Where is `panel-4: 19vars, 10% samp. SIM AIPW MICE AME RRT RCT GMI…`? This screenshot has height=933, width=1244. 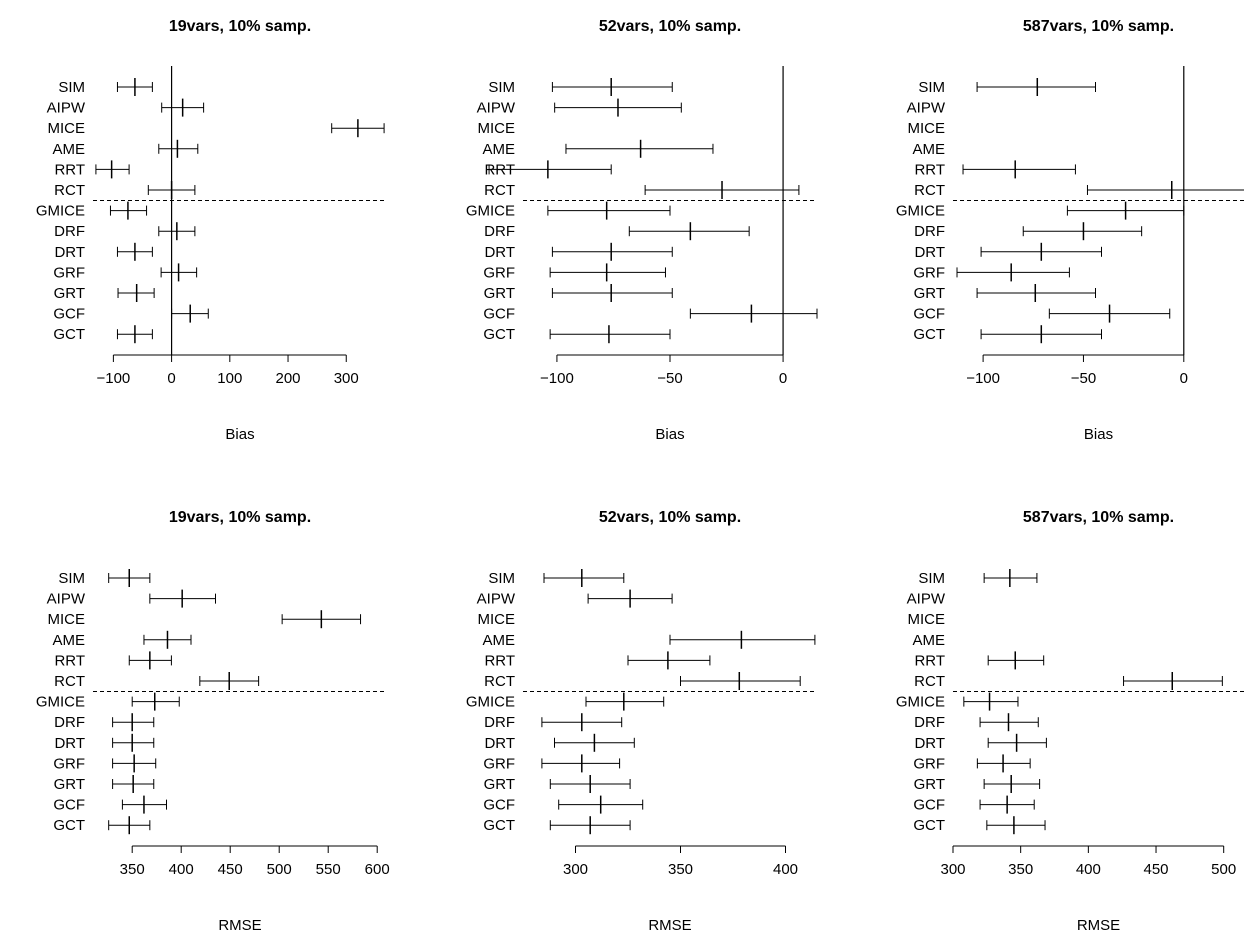
panel-4: 19vars, 10% samp. SIM AIPW MICE AME RRT RCT GMI… is located at coordinates (213, 721).